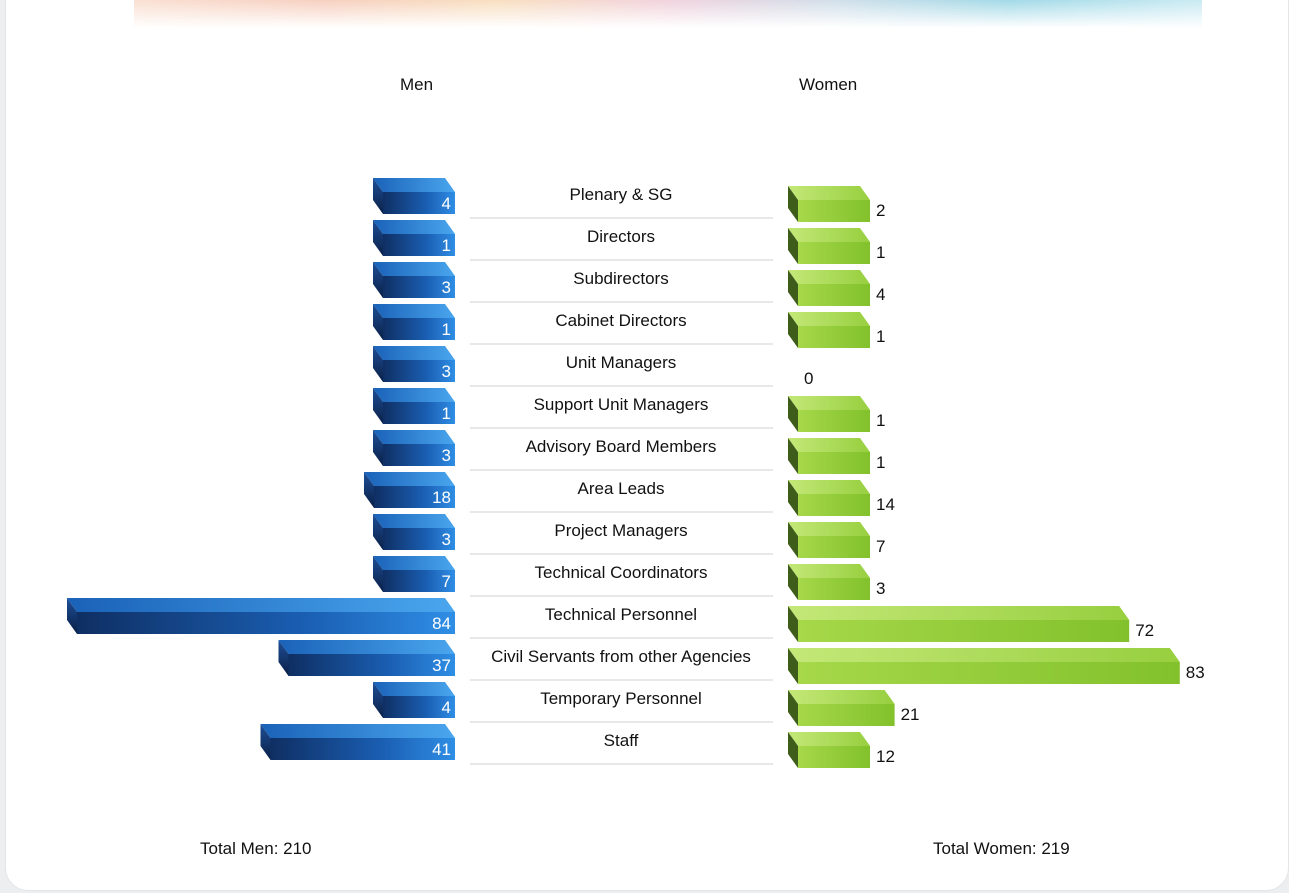  I want to click on category-label: Technical Personnel, so click(621, 614).